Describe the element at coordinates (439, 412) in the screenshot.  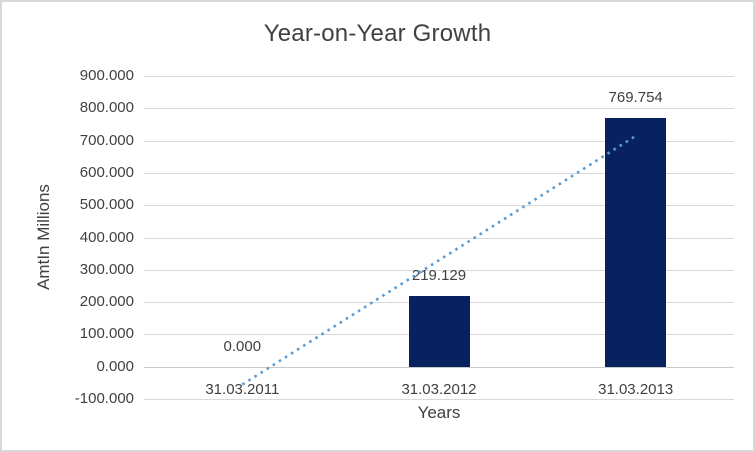
I see `x-axis-title: Years` at that location.